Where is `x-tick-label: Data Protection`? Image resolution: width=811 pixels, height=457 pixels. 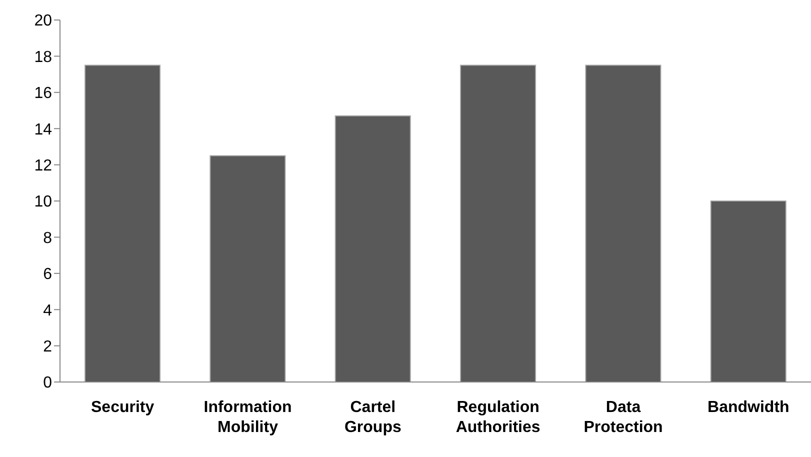
x-tick-label: Data Protection is located at coordinates (623, 417).